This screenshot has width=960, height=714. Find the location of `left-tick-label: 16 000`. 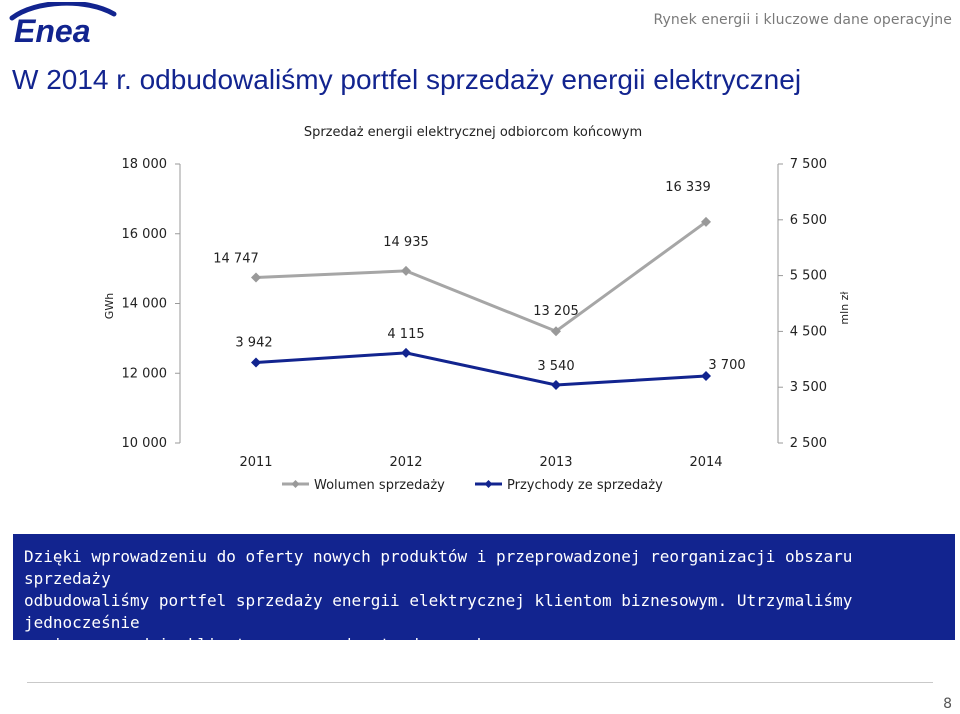

left-tick-label: 16 000 is located at coordinates (145, 234).